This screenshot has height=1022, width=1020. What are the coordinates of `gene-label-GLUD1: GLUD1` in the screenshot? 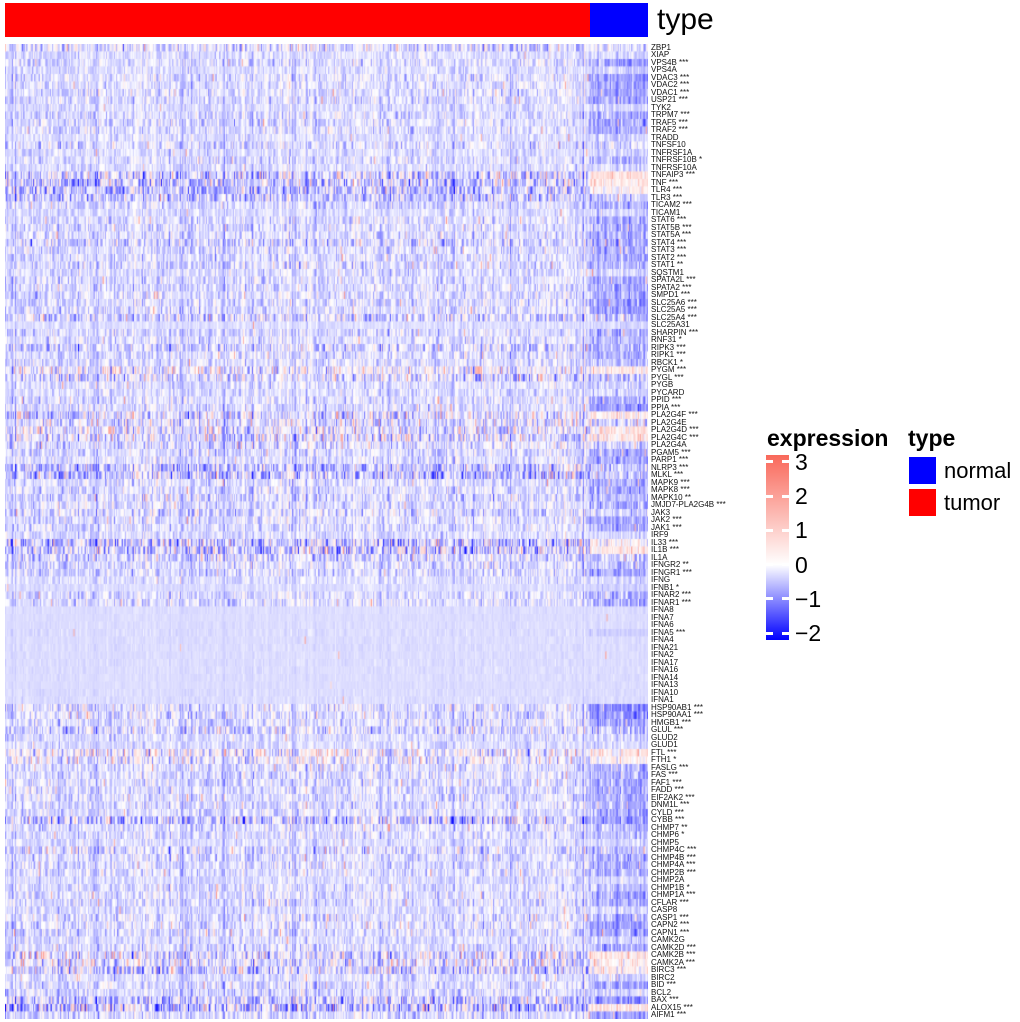 It's located at (664, 744).